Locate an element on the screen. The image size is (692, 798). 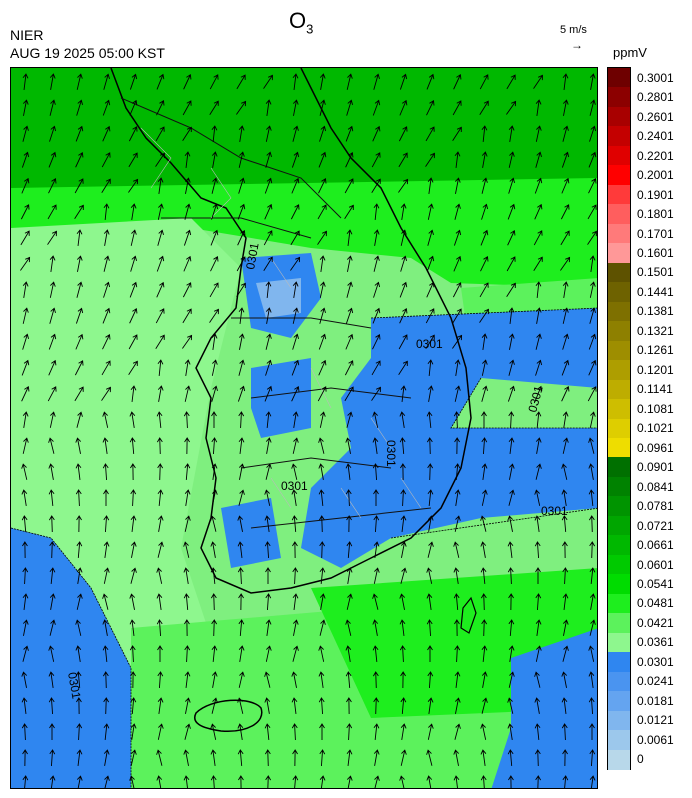
light-blue-patch is located at coordinates (278, 298).